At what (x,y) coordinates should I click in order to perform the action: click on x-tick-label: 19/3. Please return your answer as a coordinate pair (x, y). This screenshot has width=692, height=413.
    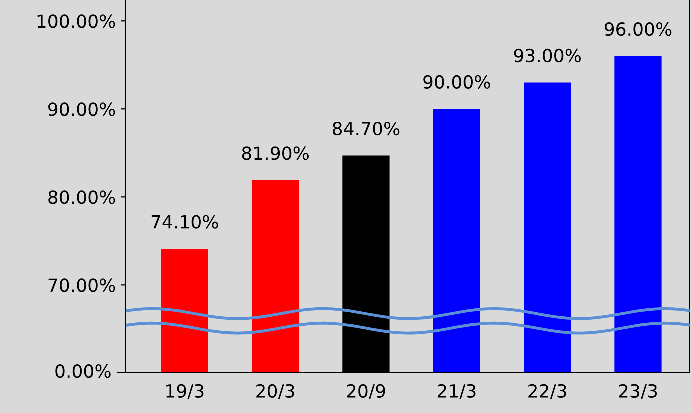
    Looking at the image, I should click on (185, 392).